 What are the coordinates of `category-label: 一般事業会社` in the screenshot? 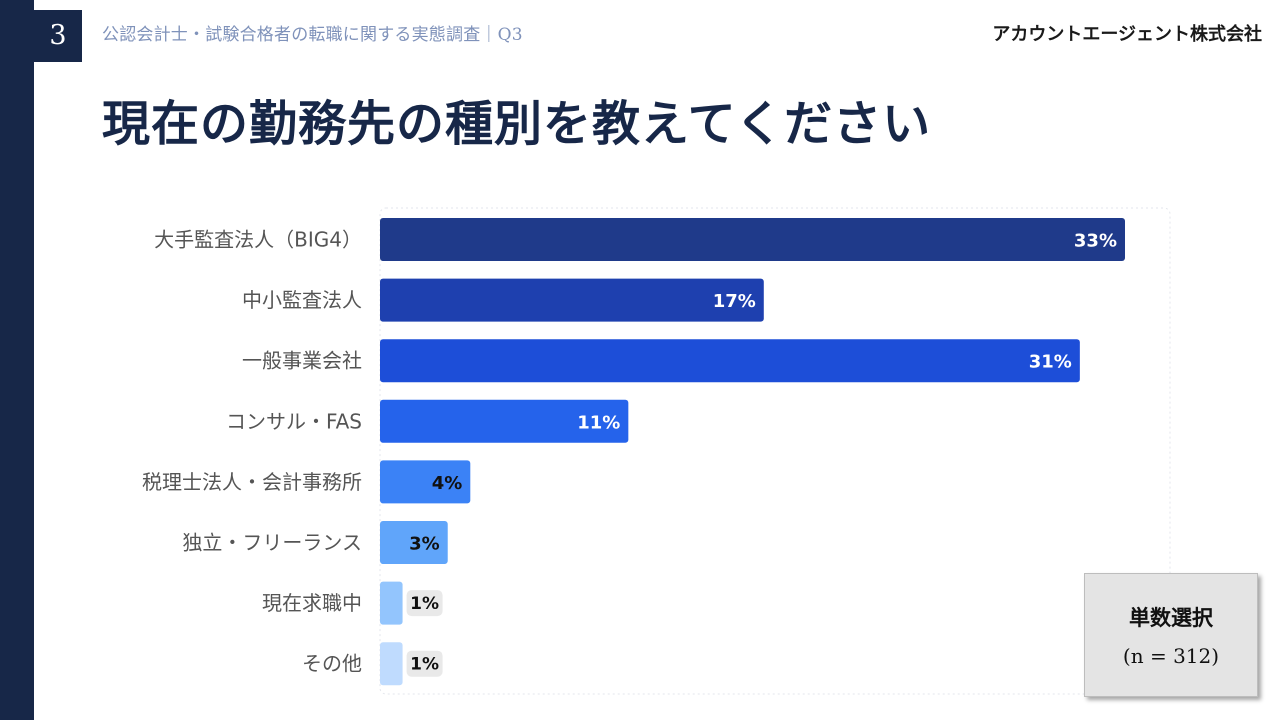 It's located at (302, 361).